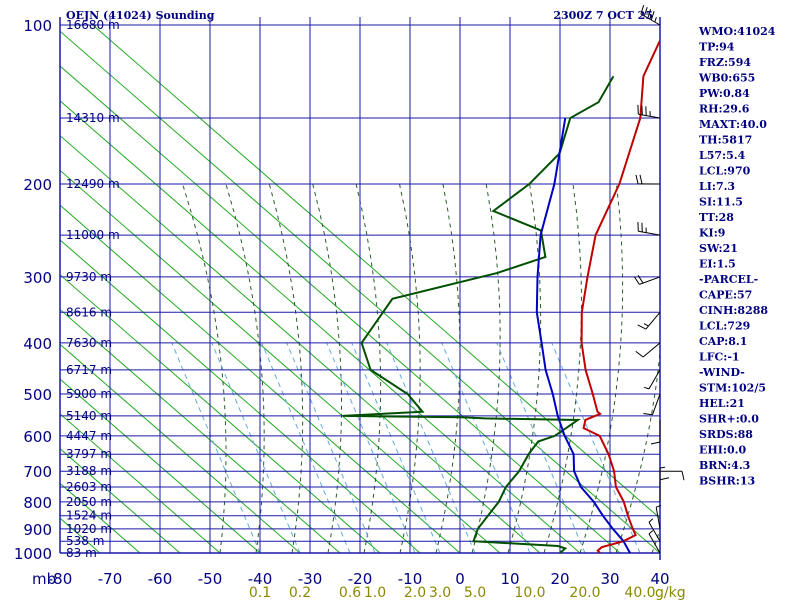 This screenshot has width=800, height=600. Describe the element at coordinates (37, 472) in the screenshot. I see `pressure-tick-label: 700` at that location.